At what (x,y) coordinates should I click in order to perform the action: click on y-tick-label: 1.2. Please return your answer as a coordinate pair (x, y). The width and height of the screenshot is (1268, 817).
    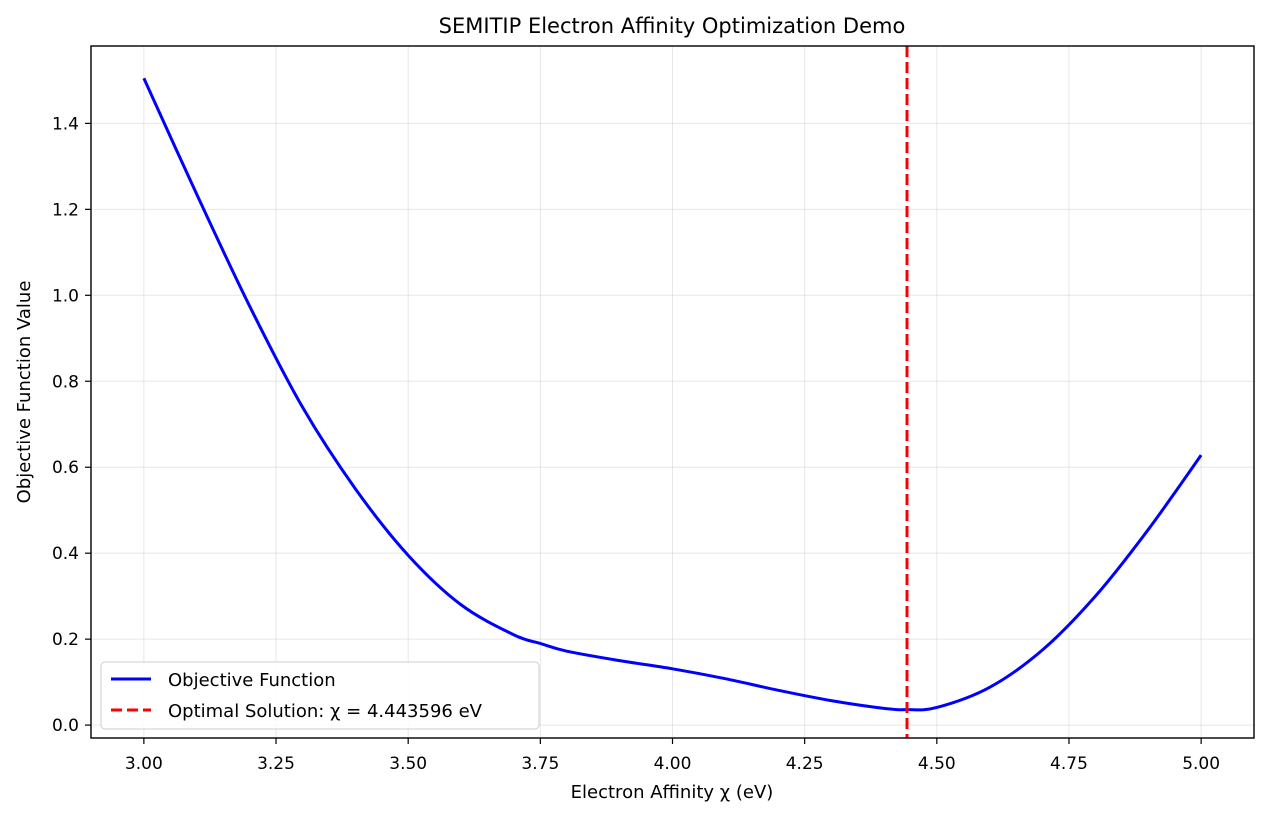
    Looking at the image, I should click on (65, 210).